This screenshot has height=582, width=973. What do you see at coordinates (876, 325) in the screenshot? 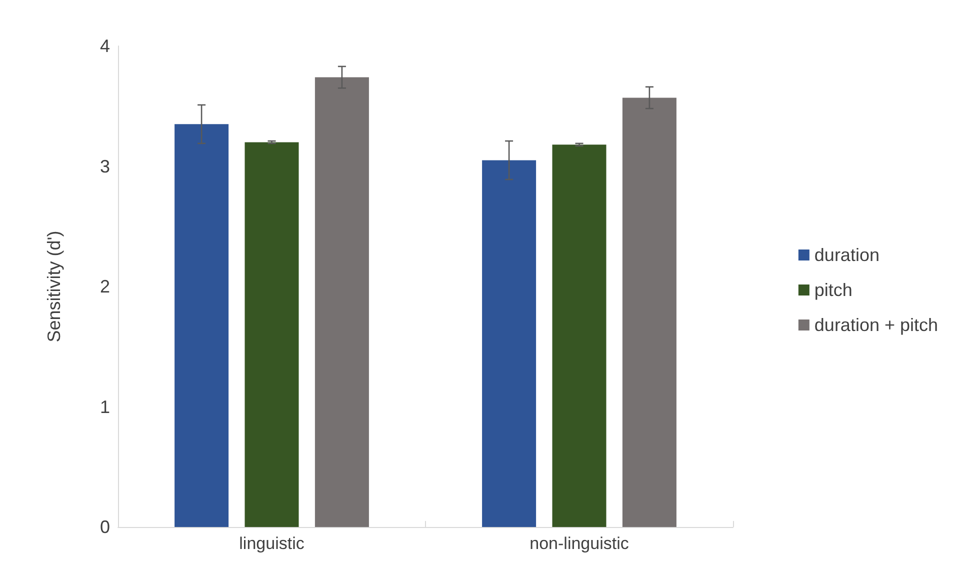
I see `legend-label: duration + pitch` at bounding box center [876, 325].